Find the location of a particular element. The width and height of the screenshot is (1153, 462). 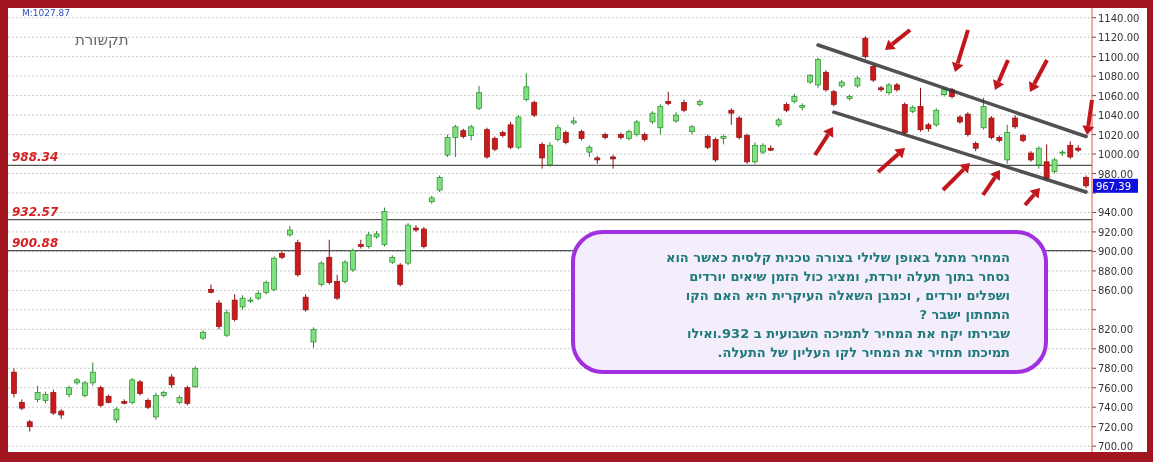

y-tick-label: 1120.00 is located at coordinates (1119, 38).